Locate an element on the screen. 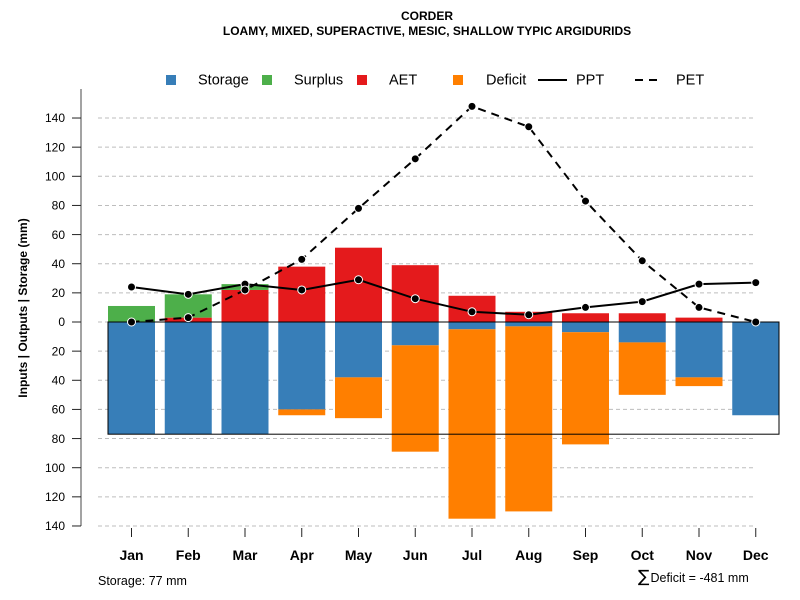 The height and width of the screenshot is (600, 800). x-axis: Jan Feb Mar Apr May Jun Jul Aug Sep Oct Nov Dec is located at coordinates (444, 545).